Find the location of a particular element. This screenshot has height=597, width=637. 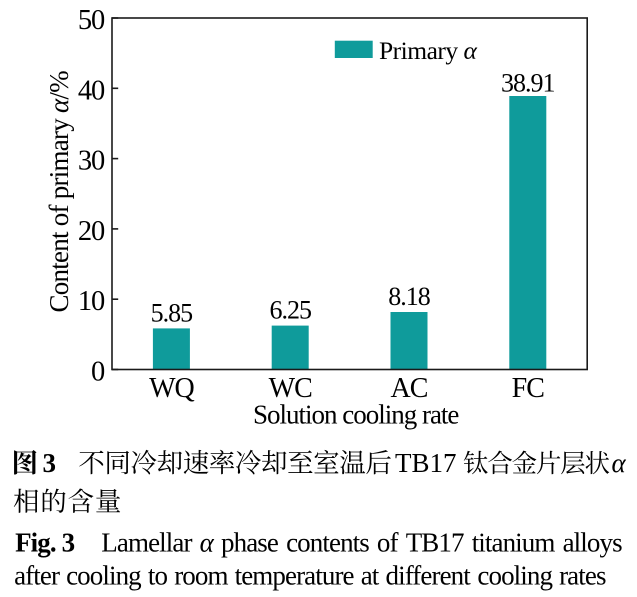

svg-text: after is located at coordinates (37, 575).